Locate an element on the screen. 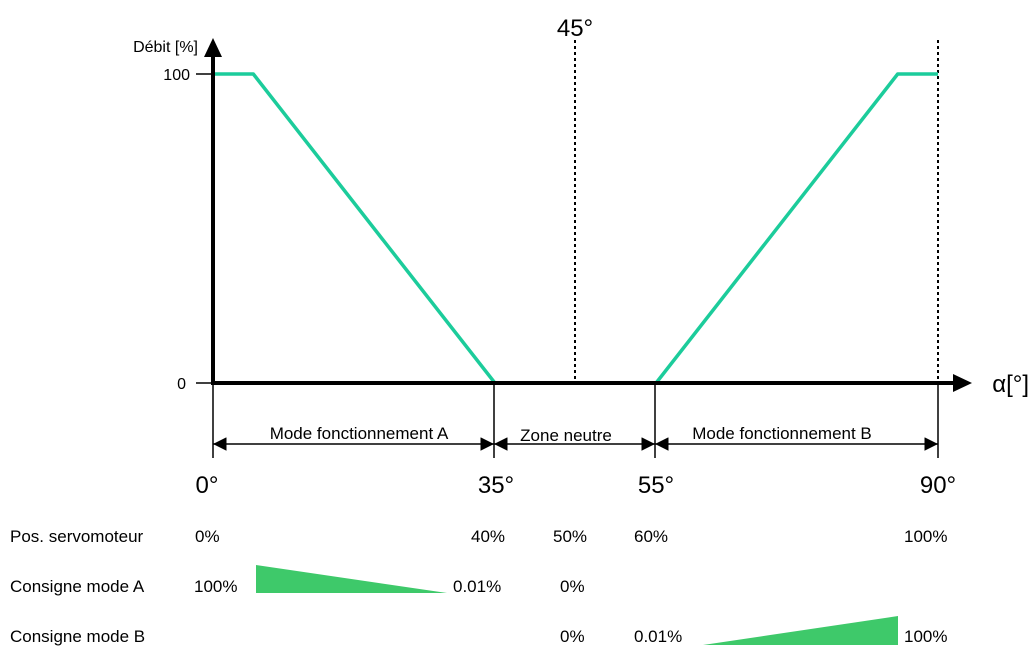  x-tick-55: 55° is located at coordinates (656, 485).